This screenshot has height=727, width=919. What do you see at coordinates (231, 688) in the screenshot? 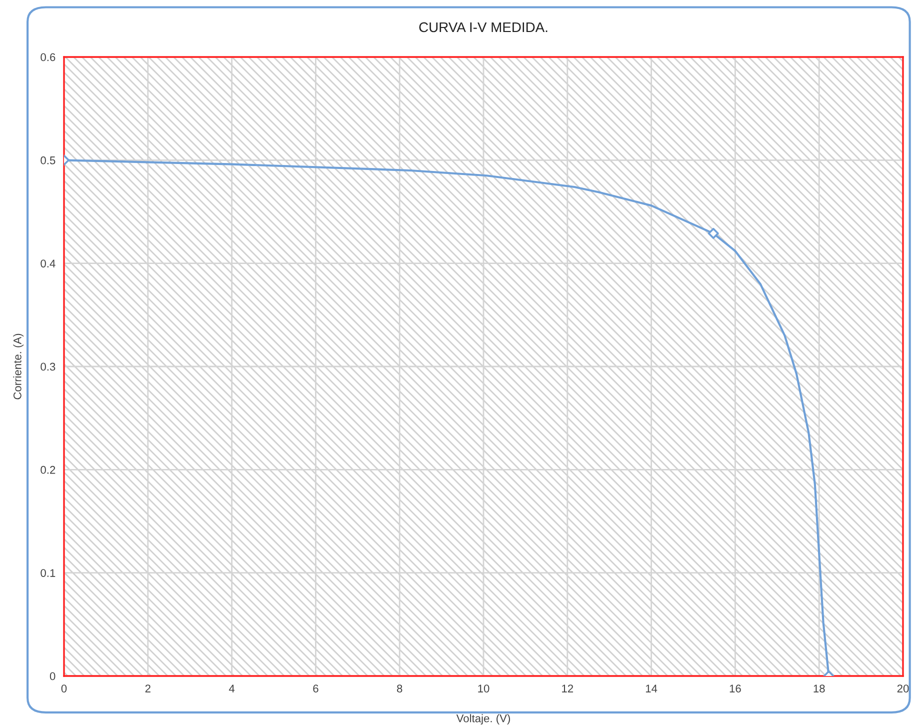
I see `x-tick-label: 4` at bounding box center [231, 688].